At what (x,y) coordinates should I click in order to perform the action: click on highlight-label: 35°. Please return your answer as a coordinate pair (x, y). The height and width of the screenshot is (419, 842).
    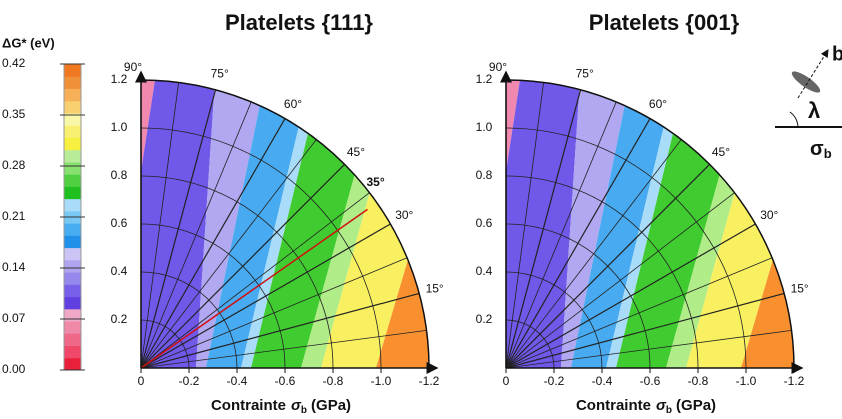
    Looking at the image, I should click on (376, 182).